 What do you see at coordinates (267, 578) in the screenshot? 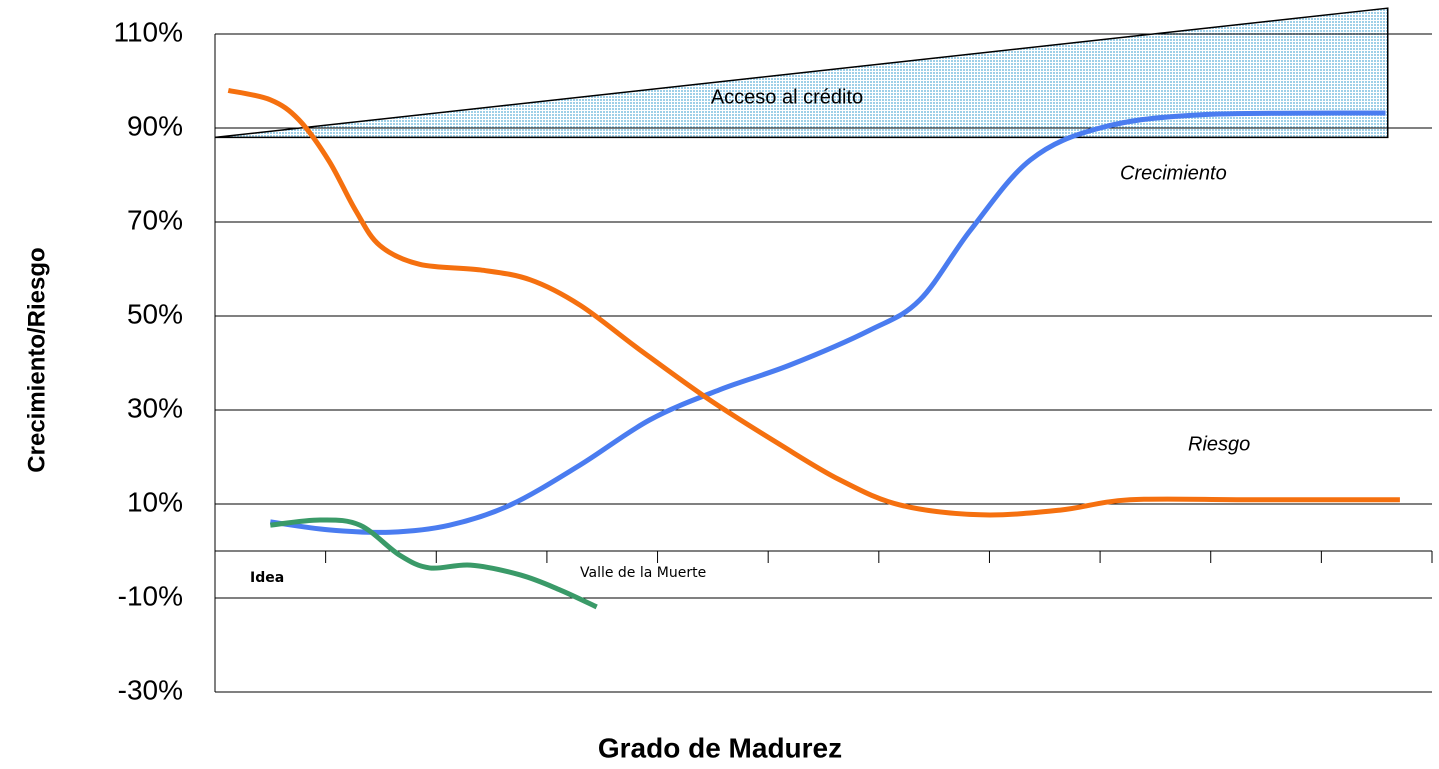
I see `x-tick-label: Idea` at bounding box center [267, 578].